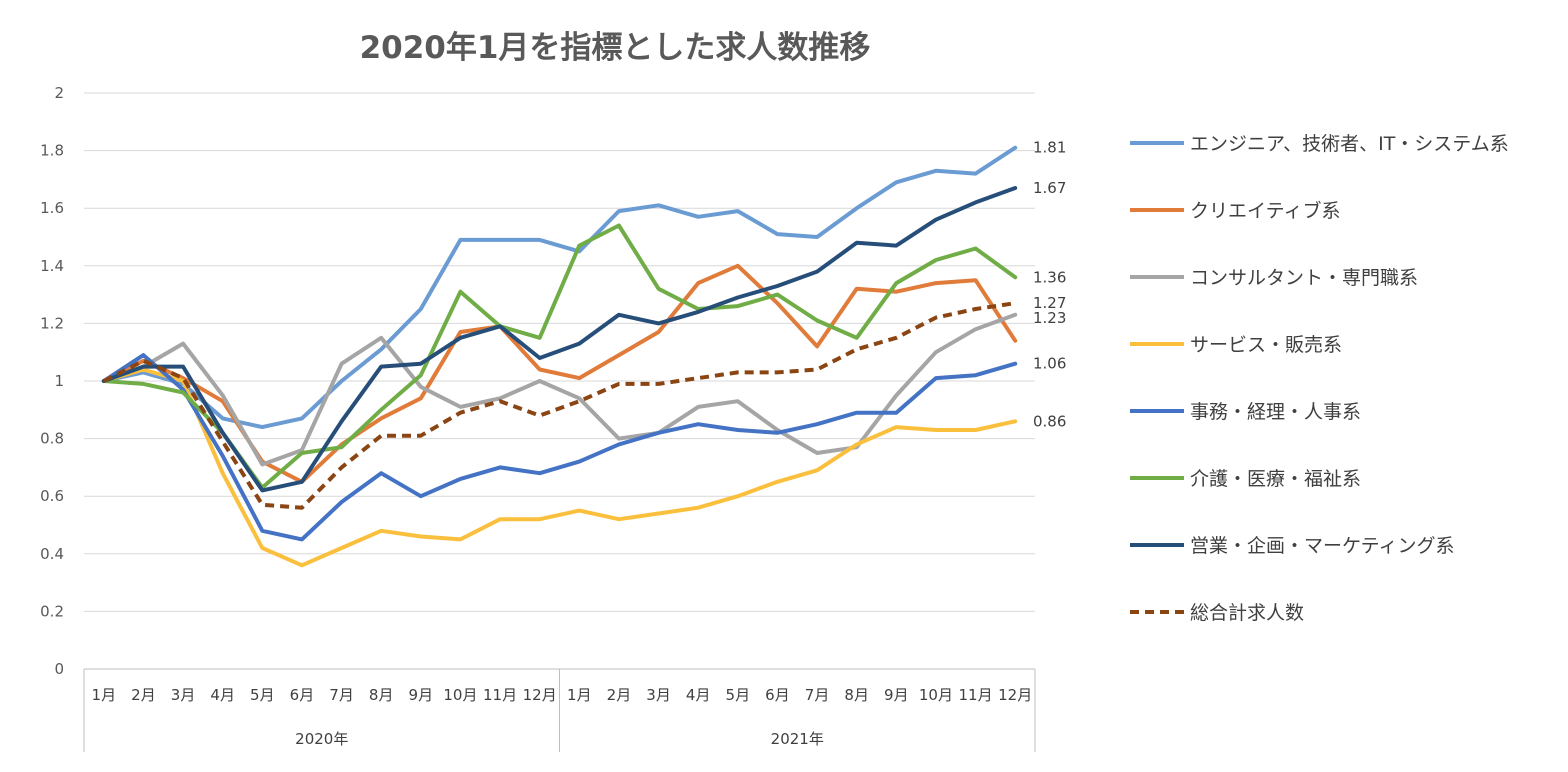 This screenshot has width=1568, height=772. Describe the element at coordinates (1349, 144) in the screenshot. I see `legend-label: エンジニア、技術者、IT・システム系` at that location.